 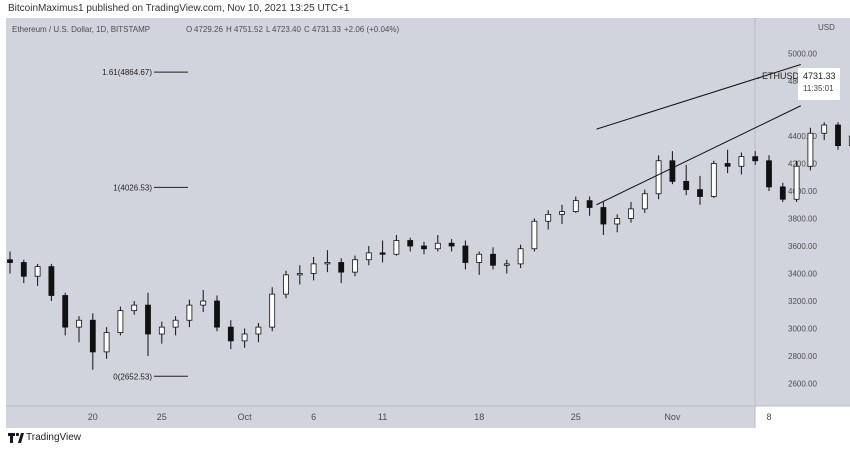 I want to click on channel-lower-line, so click(x=698, y=155).